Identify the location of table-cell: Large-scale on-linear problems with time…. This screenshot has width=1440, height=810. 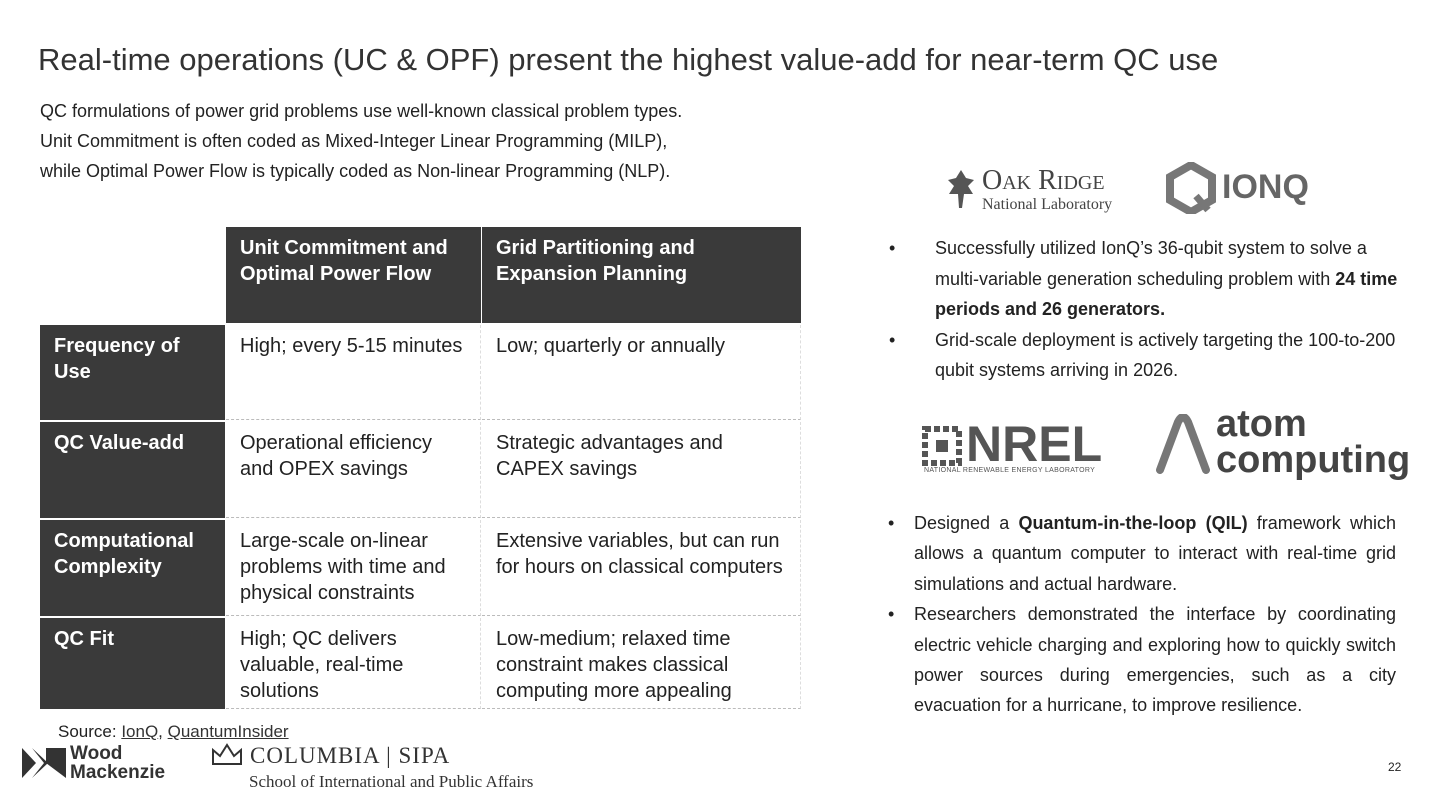
(353, 568).